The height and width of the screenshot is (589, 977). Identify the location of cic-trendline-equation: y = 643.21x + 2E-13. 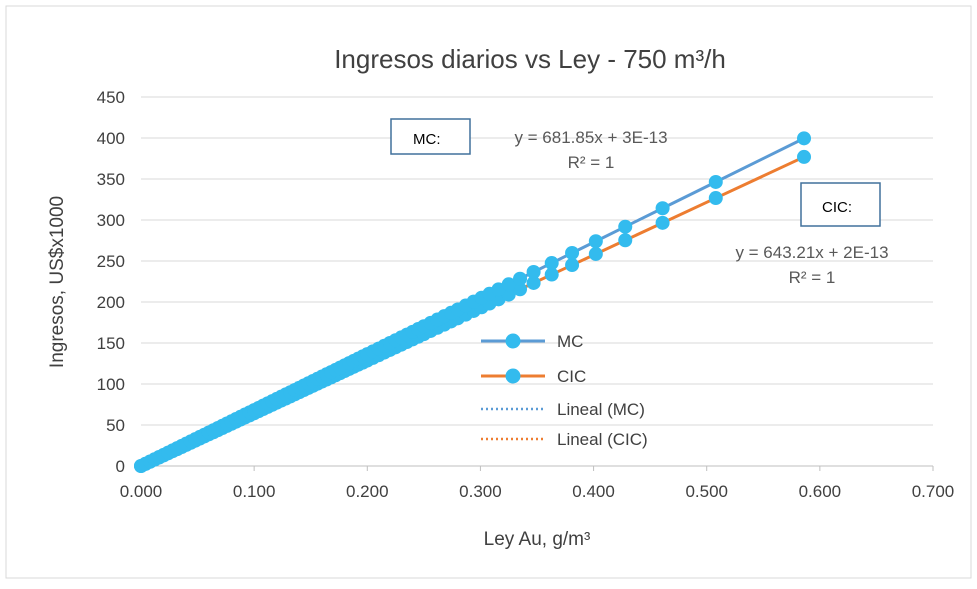
(811, 252).